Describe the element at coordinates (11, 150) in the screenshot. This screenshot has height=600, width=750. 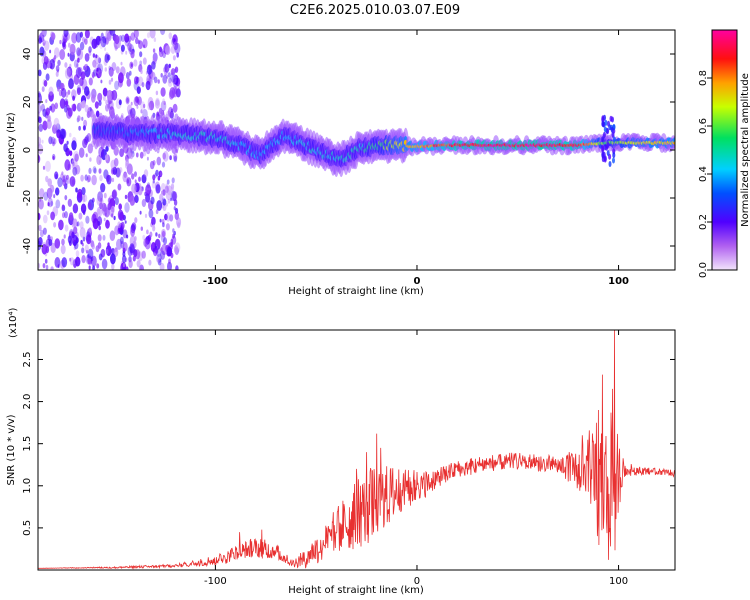
I see `spectrogram-y-label: Frequency (Hz)` at that location.